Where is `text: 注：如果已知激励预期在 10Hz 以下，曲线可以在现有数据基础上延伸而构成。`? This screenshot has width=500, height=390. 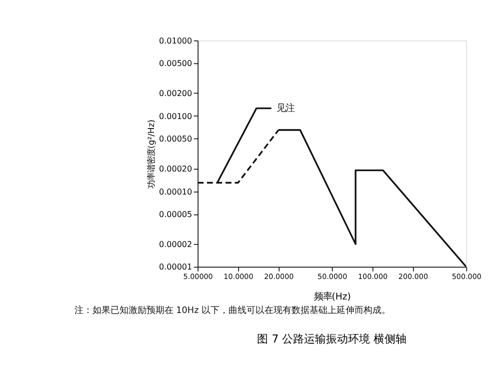 text: 注：如果已知激励预期在 10Hz 以下，曲线可以在现有数据基础上延伸而构成。 is located at coordinates (232, 310).